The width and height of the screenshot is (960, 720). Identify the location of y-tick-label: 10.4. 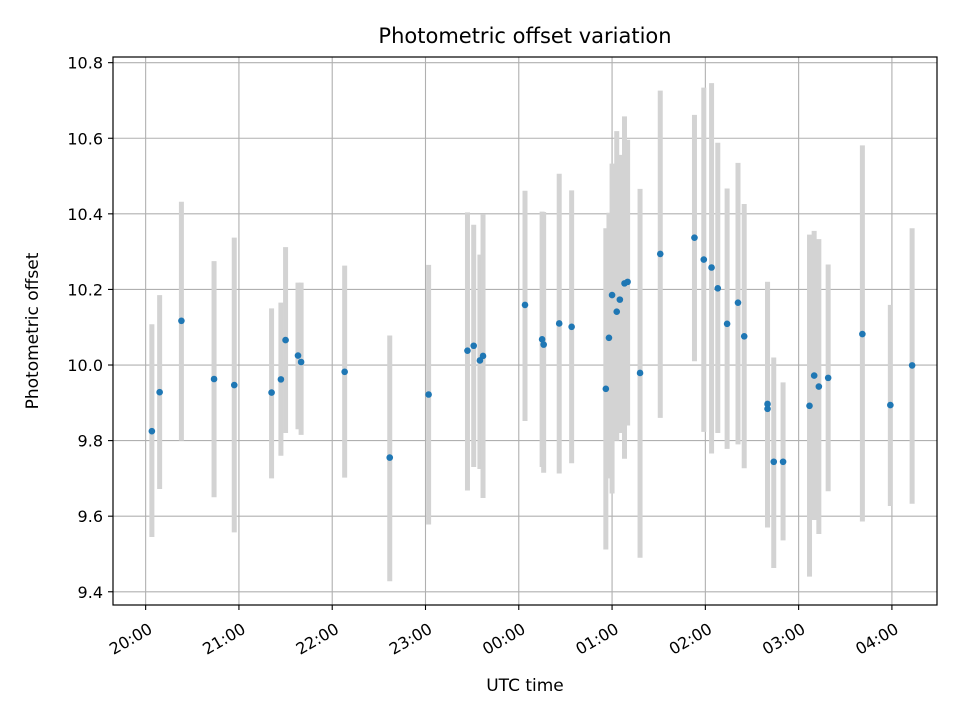
(85, 214).